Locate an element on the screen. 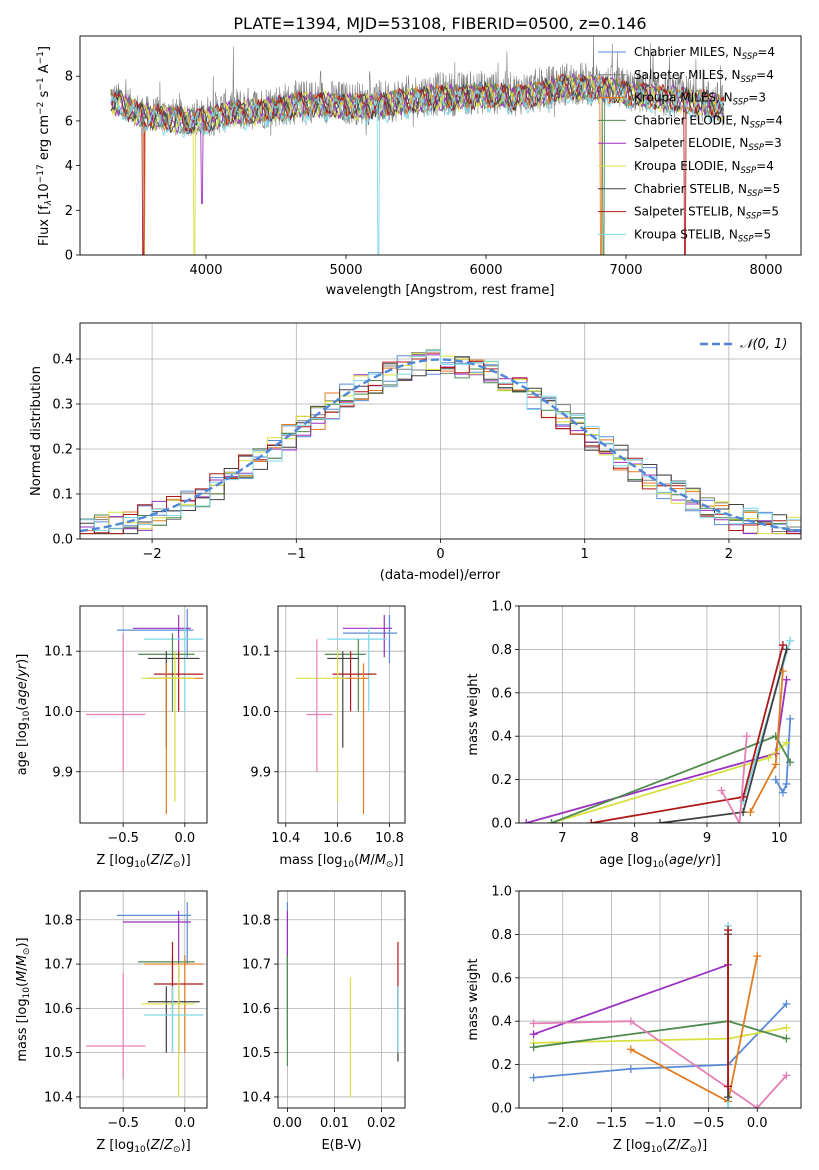 The image size is (819, 1170). plot-area-mass-vs-Z is located at coordinates (143, 999).